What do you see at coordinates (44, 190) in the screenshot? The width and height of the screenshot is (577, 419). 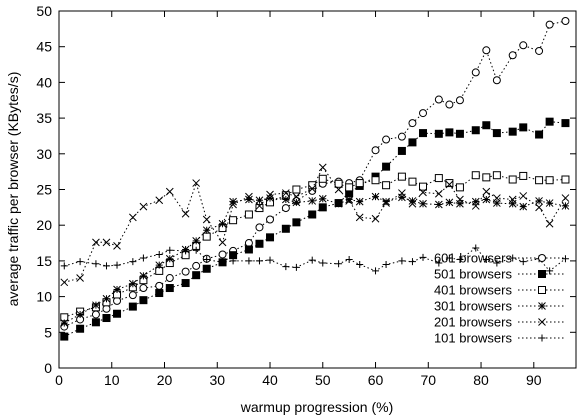 I see `y-tick-label: 25` at bounding box center [44, 190].